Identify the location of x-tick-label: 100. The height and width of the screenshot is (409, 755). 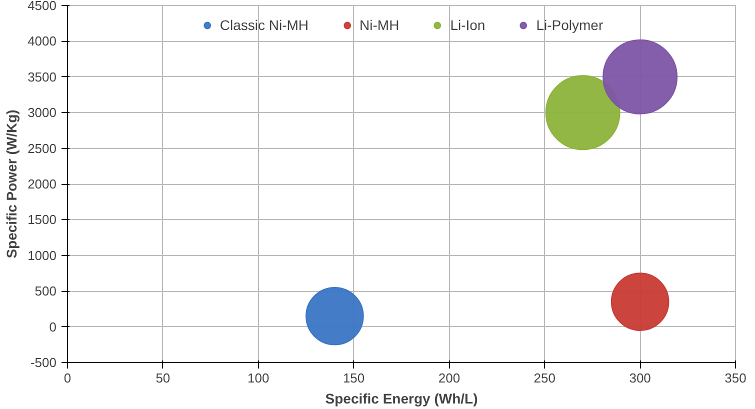
(259, 378).